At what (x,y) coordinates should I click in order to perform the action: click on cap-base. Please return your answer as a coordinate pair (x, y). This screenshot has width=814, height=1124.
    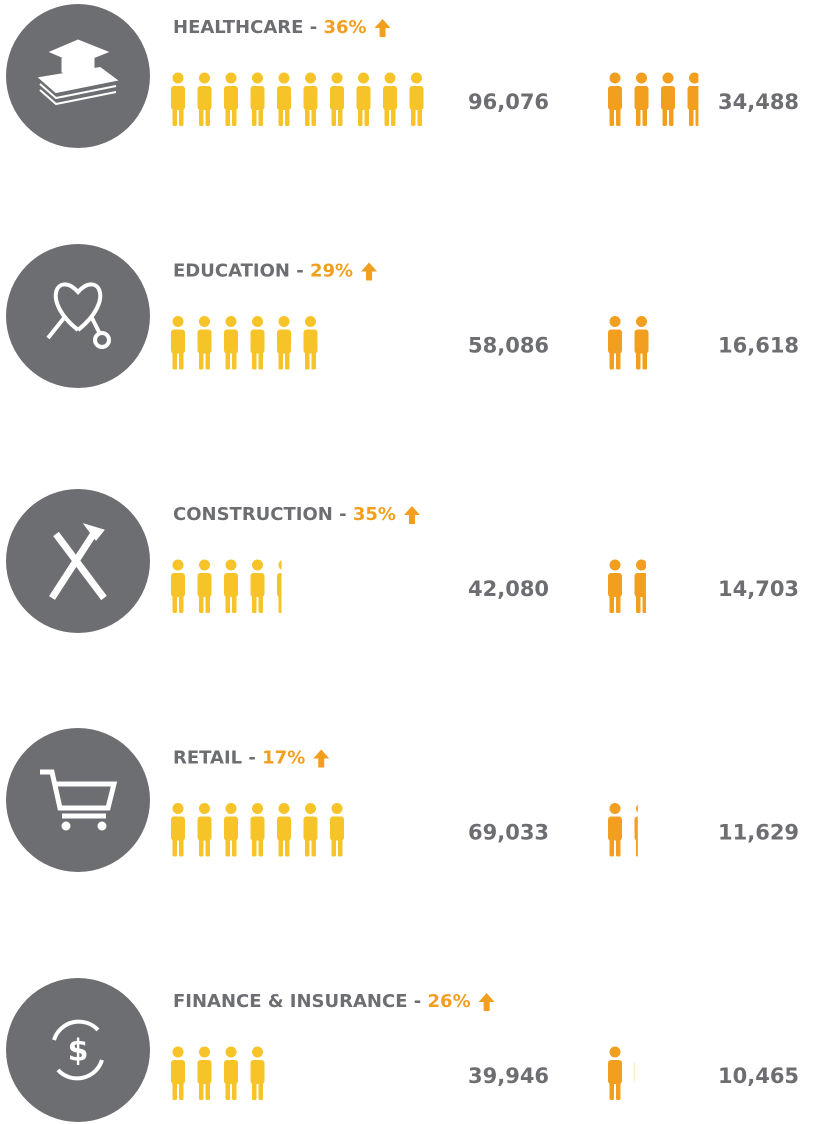
    Looking at the image, I should click on (78, 67).